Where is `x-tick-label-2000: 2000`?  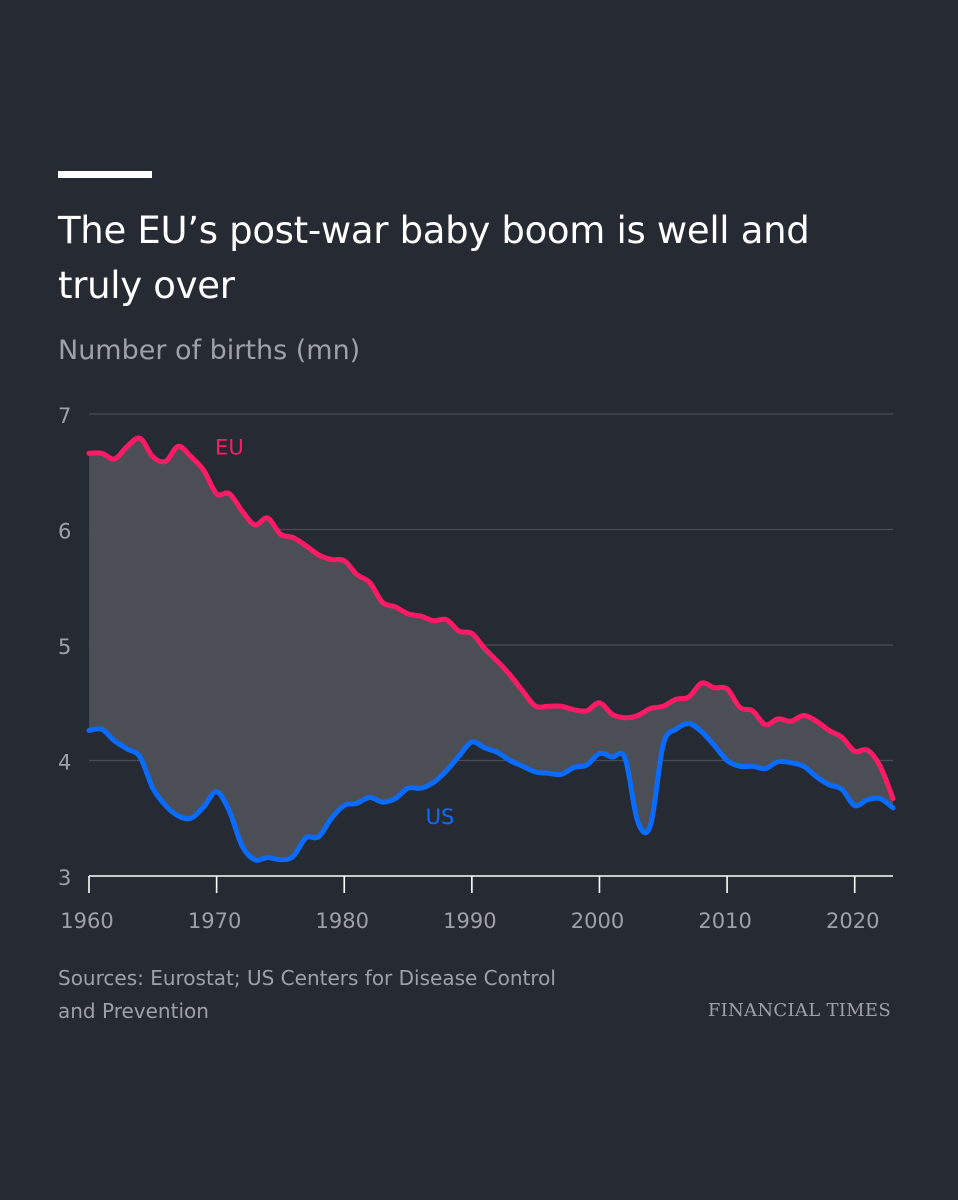
x-tick-label-2000: 2000 is located at coordinates (597, 921).